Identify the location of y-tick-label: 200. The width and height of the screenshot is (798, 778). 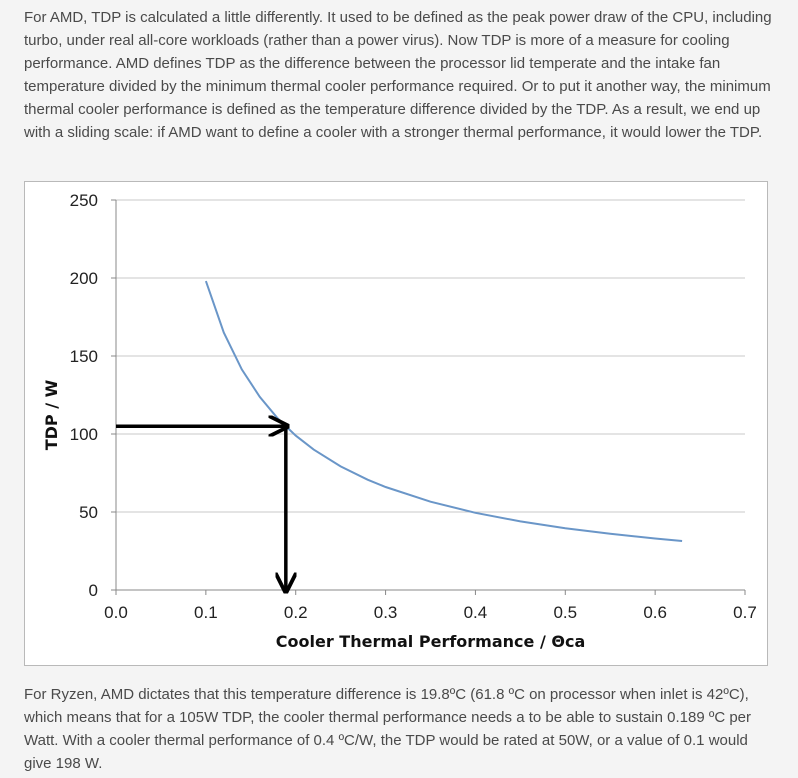
(84, 278).